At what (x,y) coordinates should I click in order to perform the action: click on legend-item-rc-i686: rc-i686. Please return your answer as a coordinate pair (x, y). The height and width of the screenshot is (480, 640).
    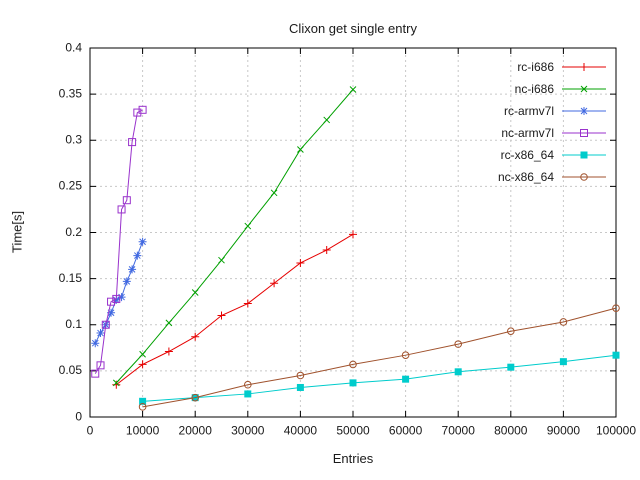
    Looking at the image, I should click on (552, 67).